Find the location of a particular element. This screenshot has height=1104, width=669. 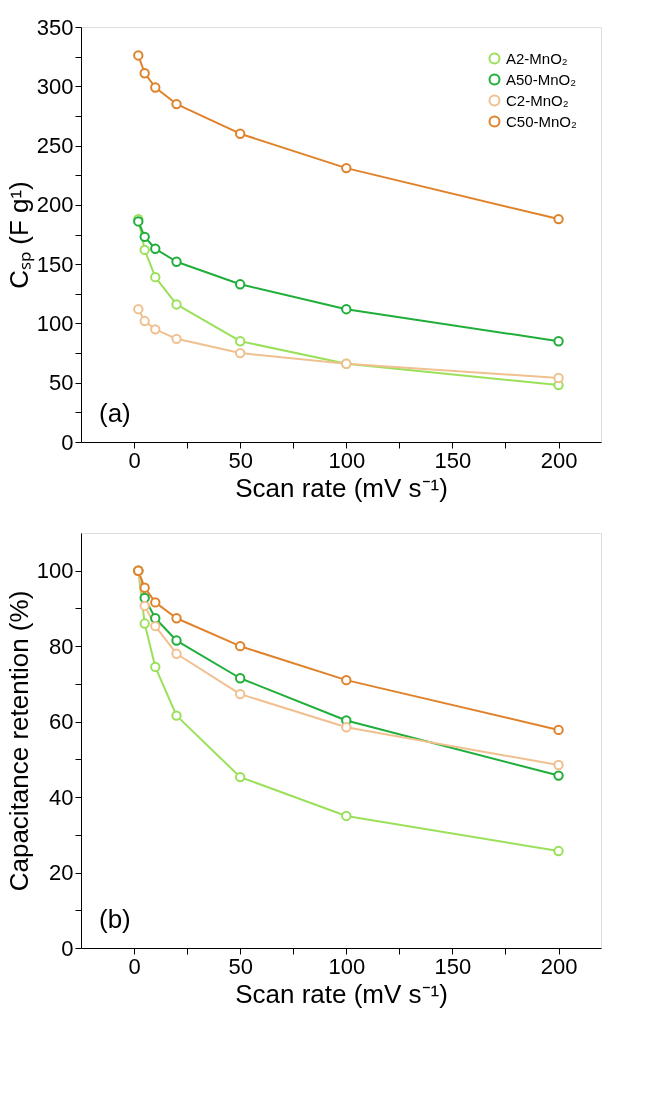

y-tick-label: 20 is located at coordinates (61, 873).